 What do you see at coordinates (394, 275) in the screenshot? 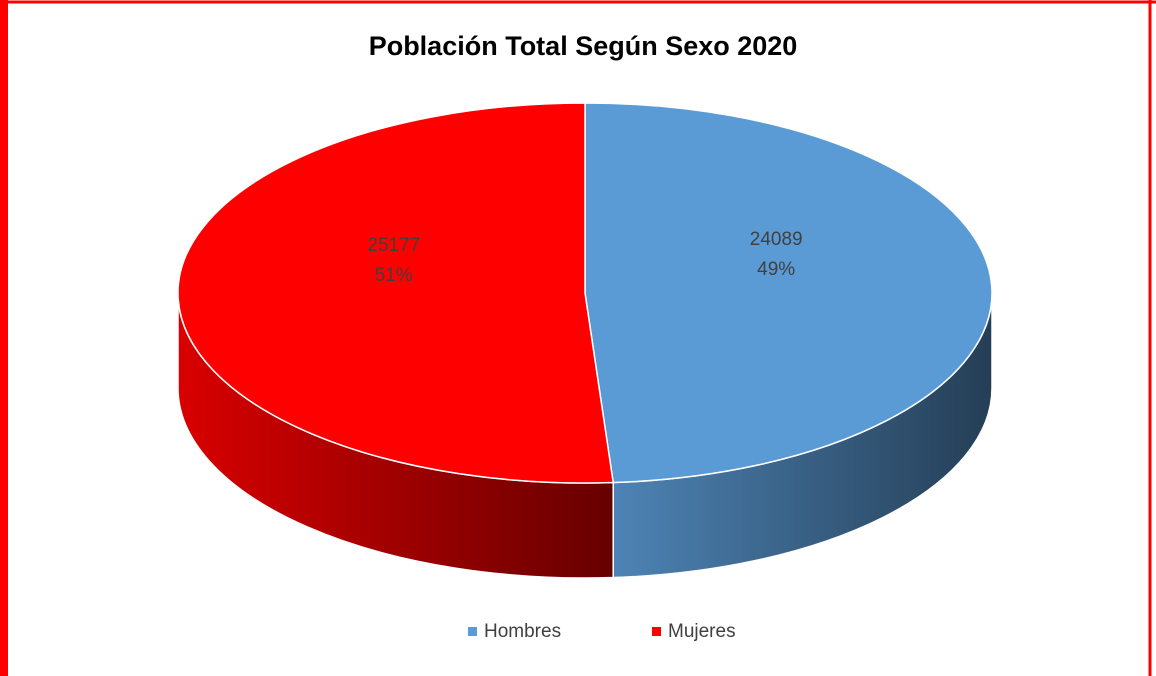
I see `percent-label: 51%` at bounding box center [394, 275].